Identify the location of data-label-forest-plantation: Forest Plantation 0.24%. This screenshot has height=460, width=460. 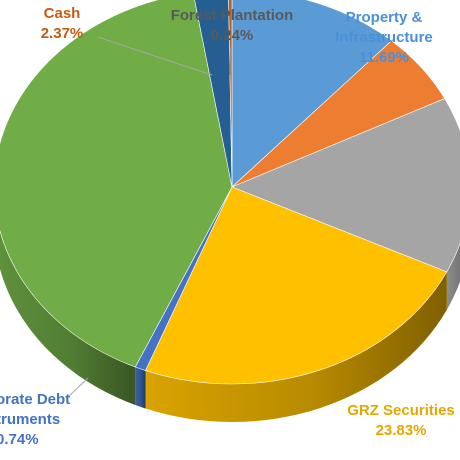
(232, 25).